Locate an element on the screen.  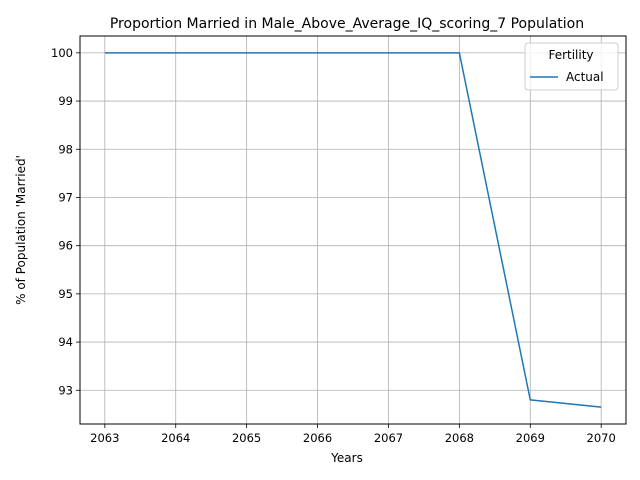
x-tick-label: 2067 is located at coordinates (388, 438).